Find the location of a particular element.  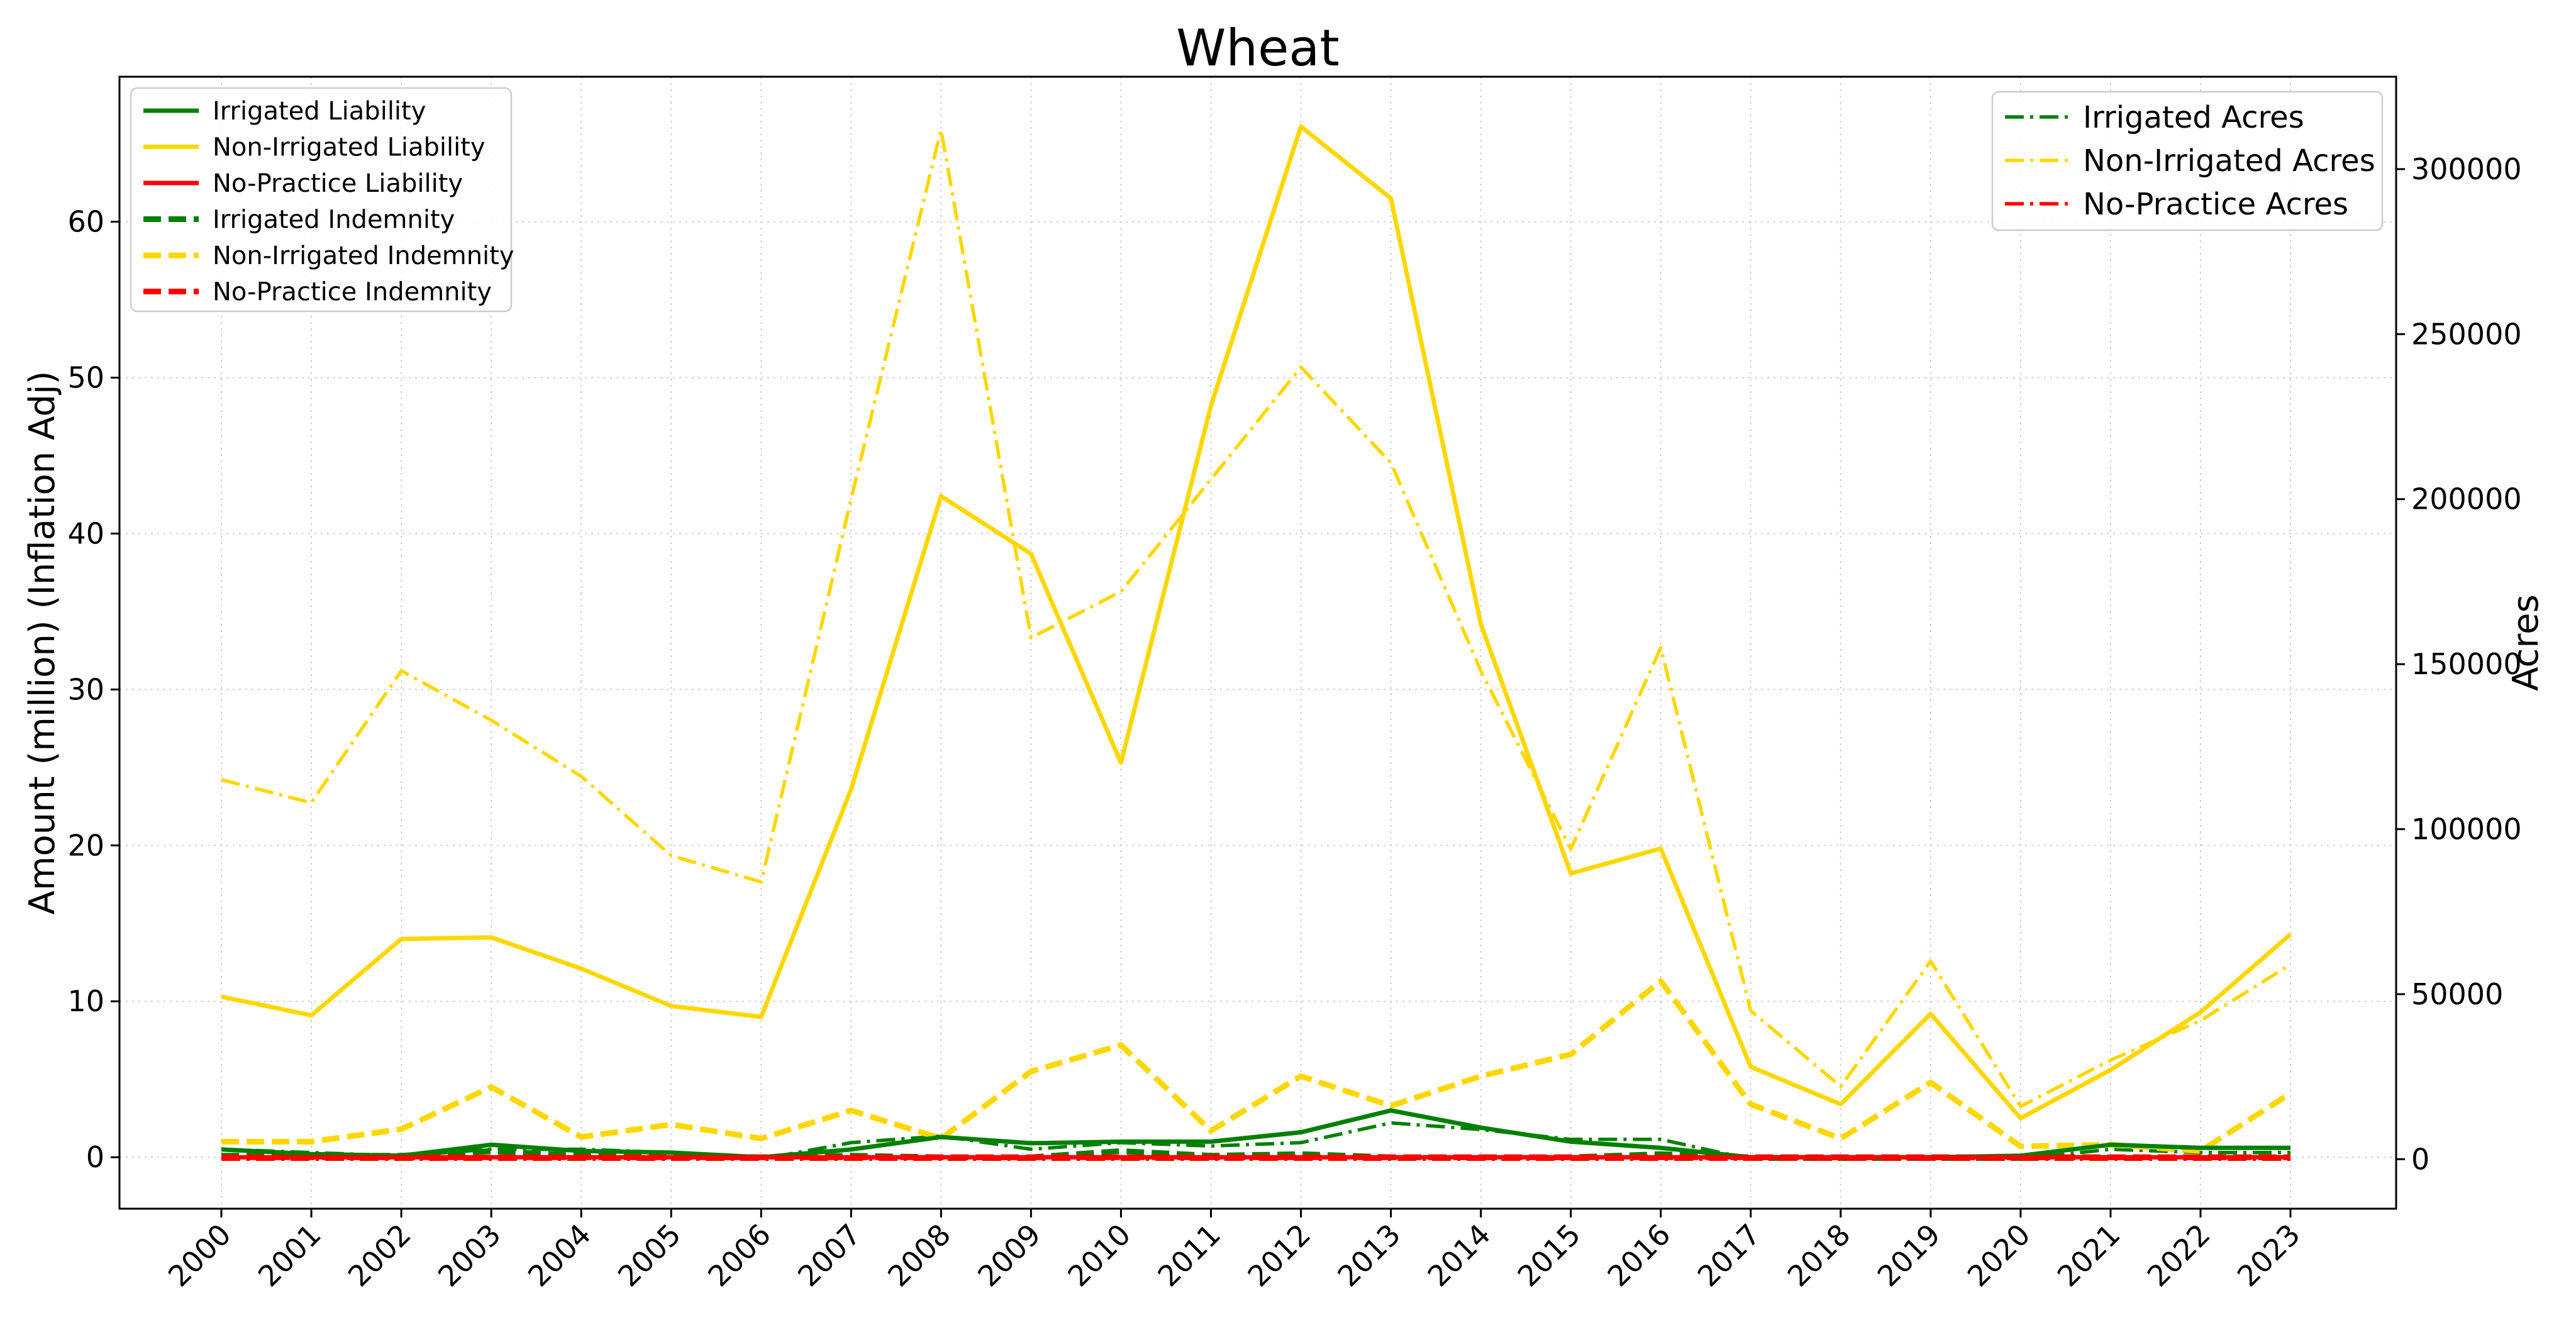

y2-tick-label-50000: 50000 is located at coordinates (2457, 994).